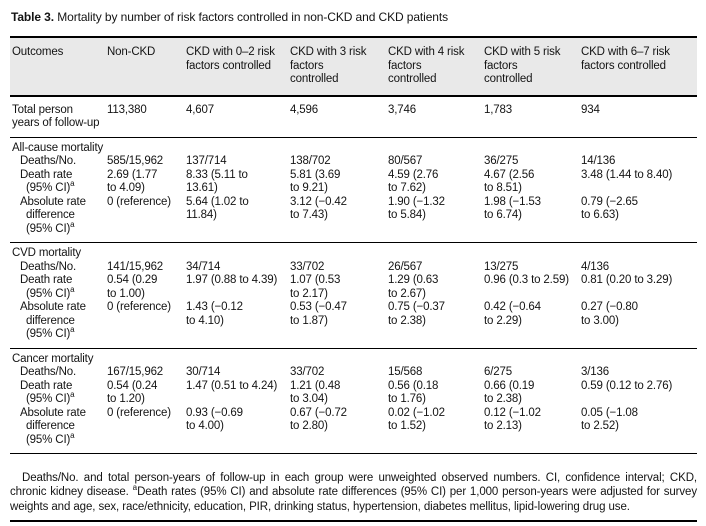  What do you see at coordinates (200, 109) in the screenshot?
I see `data-cell: 4,607` at bounding box center [200, 109].